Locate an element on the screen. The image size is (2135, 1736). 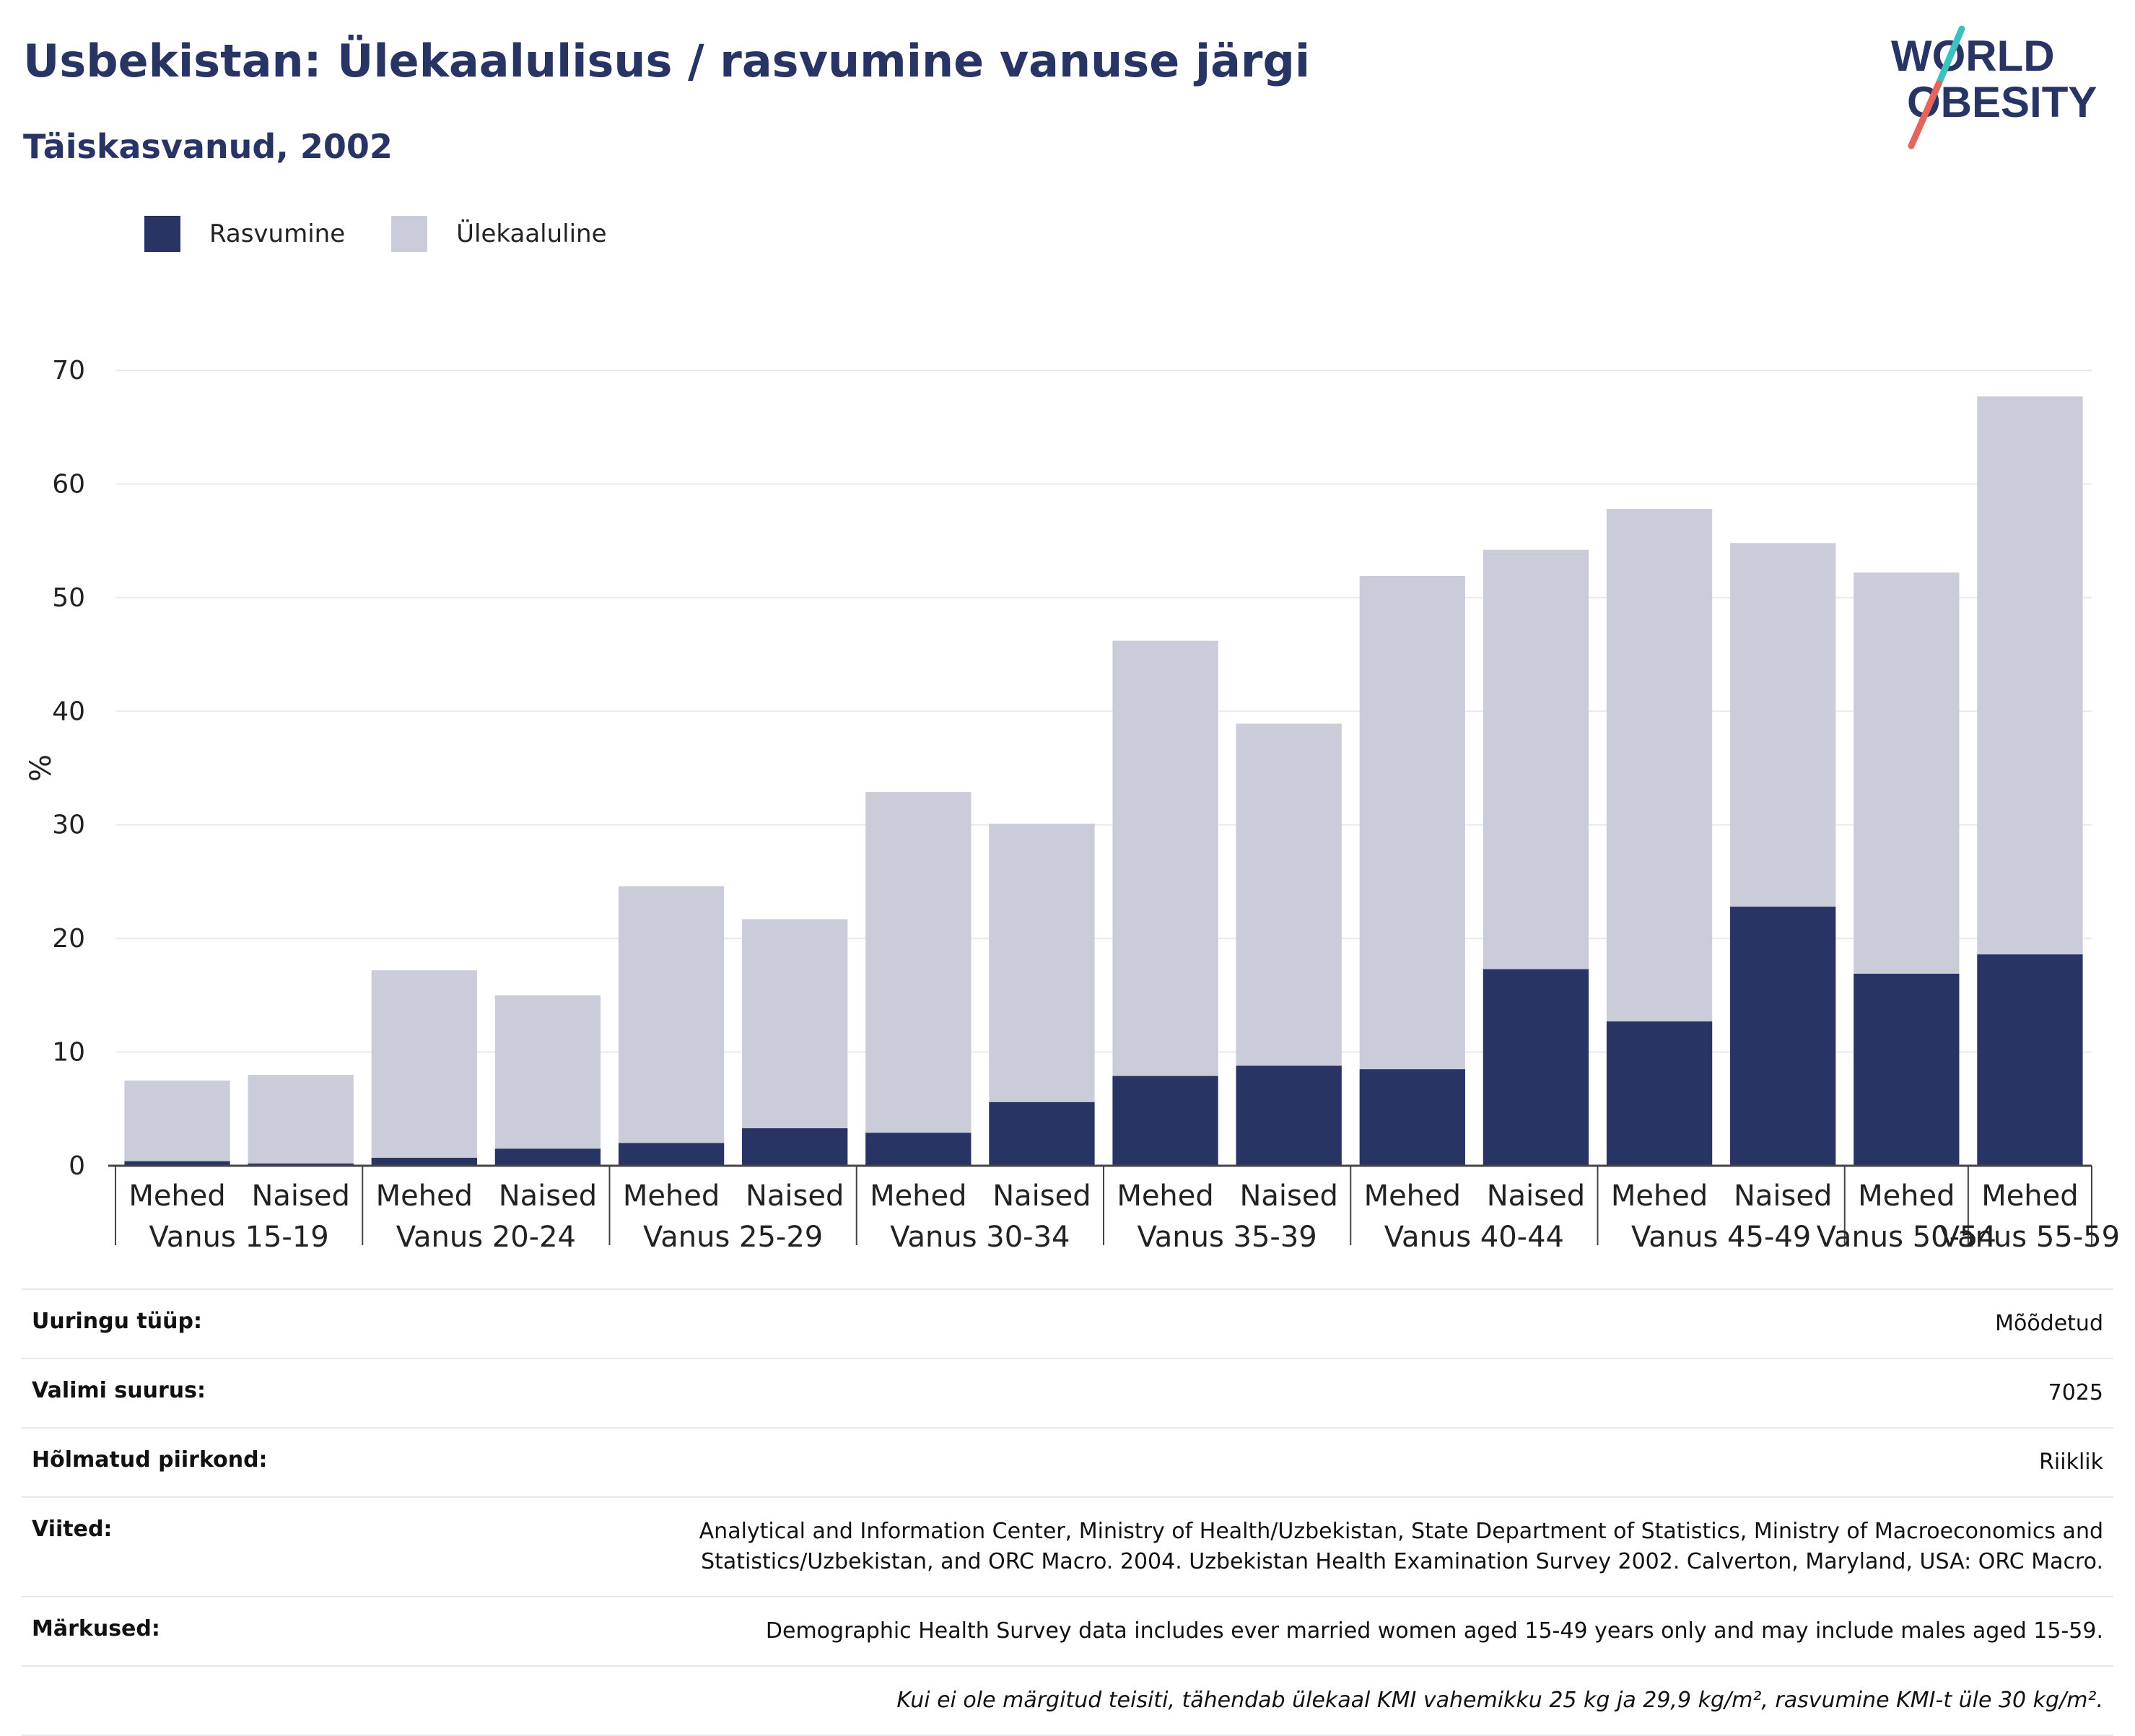
info-label: Viited: is located at coordinates (72, 1529).